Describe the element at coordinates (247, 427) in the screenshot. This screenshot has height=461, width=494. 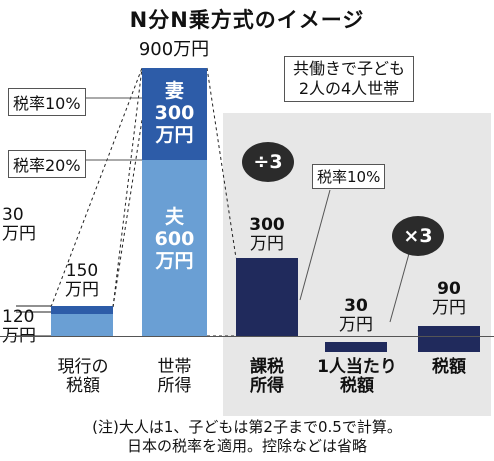
I see `footnote-line1: (注)大人は1、子どもは第2子まで0.5で計算。` at that location.